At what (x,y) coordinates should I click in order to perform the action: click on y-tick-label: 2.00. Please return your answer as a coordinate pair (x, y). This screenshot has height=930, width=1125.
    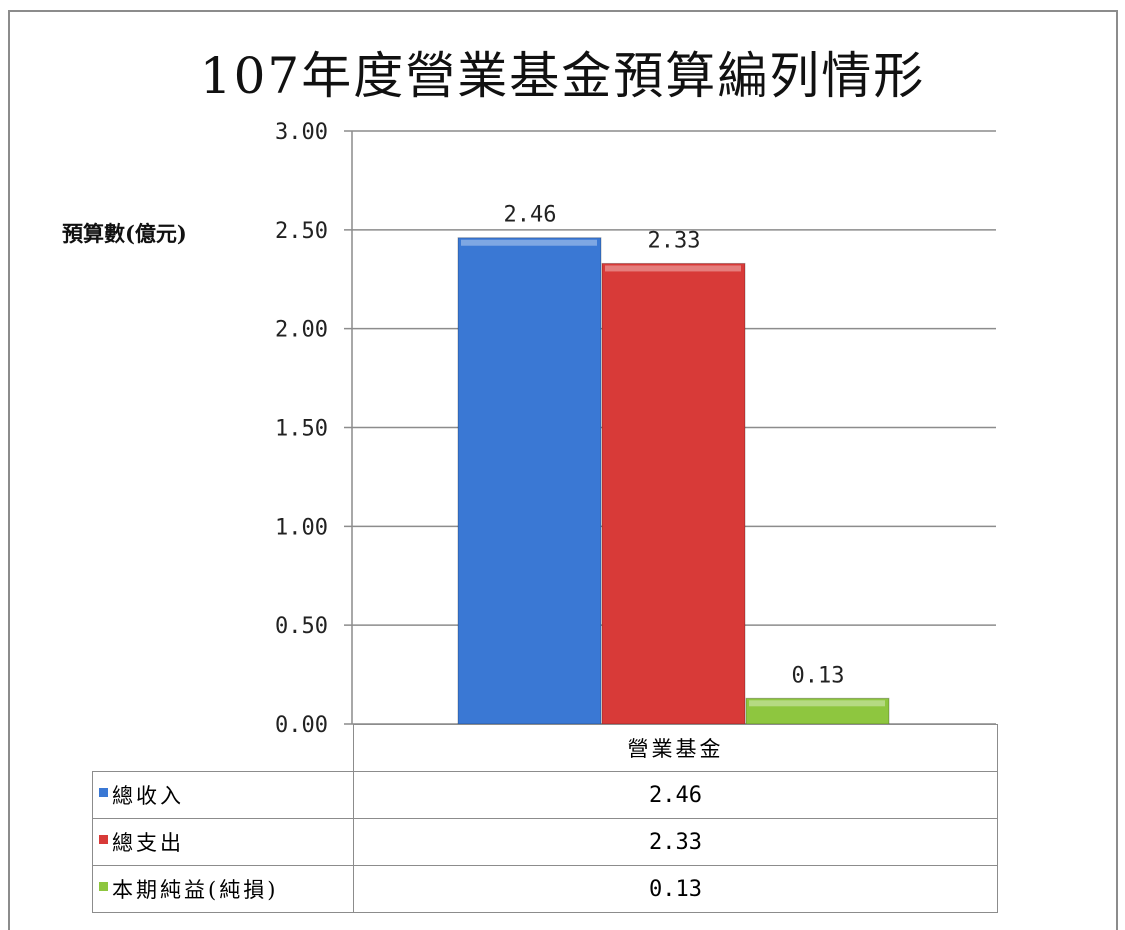
    Looking at the image, I should click on (301, 330).